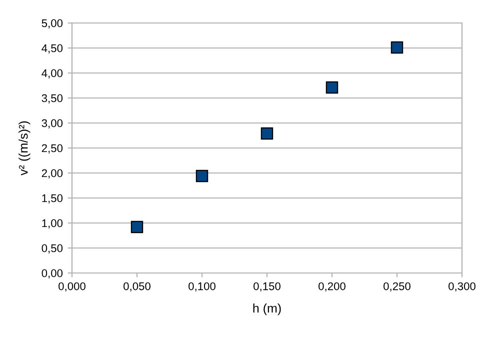 Image resolution: width=502 pixels, height=340 pixels. I want to click on y-tick-label: 4,50, so click(52, 49).